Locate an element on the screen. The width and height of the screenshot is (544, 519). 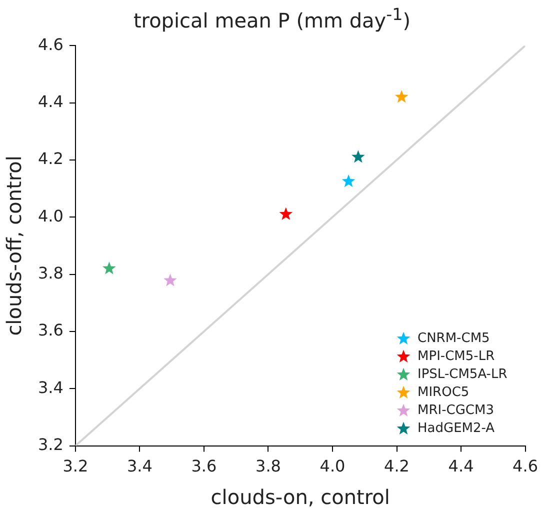
legend-label: CNRM-CM5 is located at coordinates (454, 338).